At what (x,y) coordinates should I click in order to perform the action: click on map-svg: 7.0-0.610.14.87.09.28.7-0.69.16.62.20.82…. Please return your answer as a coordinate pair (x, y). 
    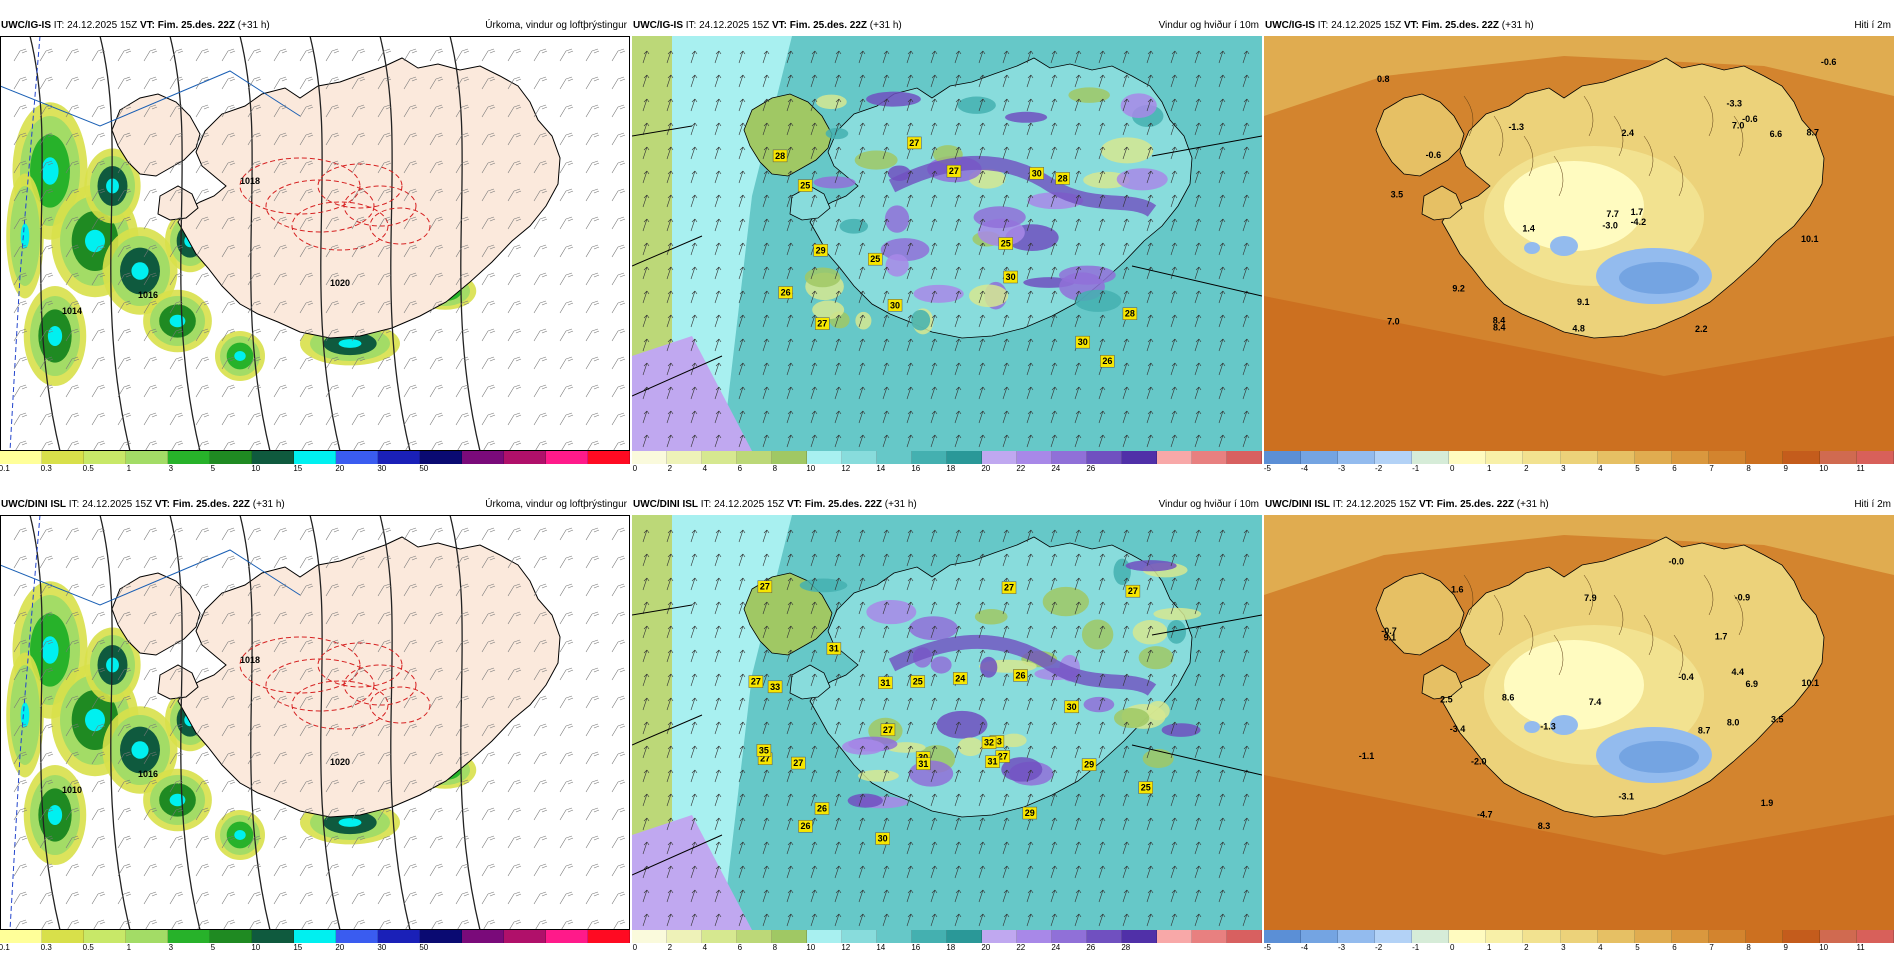
    Looking at the image, I should click on (1579, 243).